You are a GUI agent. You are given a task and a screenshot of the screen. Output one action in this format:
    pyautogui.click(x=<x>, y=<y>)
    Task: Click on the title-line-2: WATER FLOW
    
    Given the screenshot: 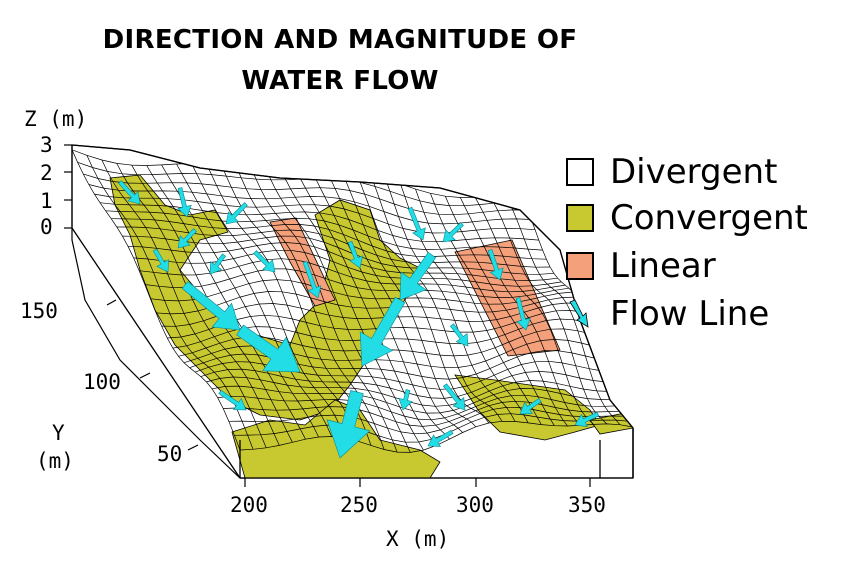 What is the action you would take?
    pyautogui.click(x=340, y=81)
    